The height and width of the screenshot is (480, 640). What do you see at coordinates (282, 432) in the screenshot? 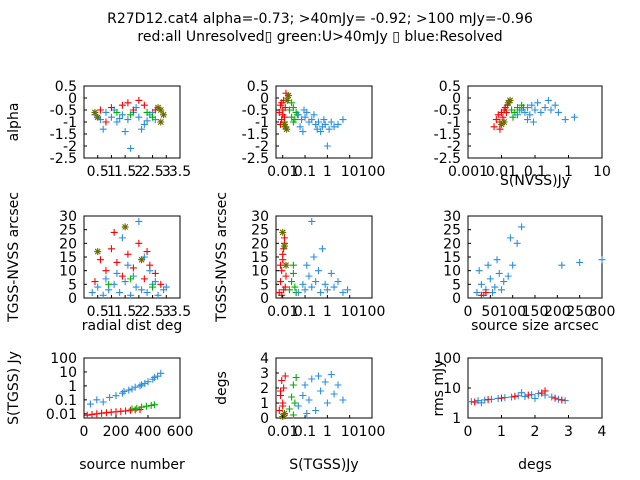
I see `x-tick-label: 0.01` at bounding box center [282, 432].